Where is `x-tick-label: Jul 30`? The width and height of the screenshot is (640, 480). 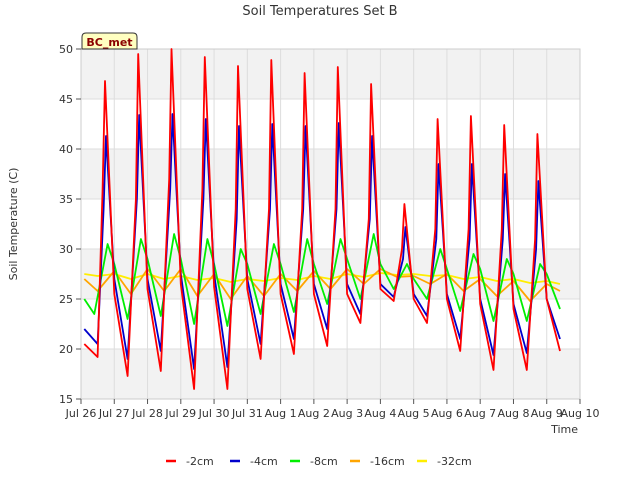 x-tick-label: Jul 30 is located at coordinates (214, 413).